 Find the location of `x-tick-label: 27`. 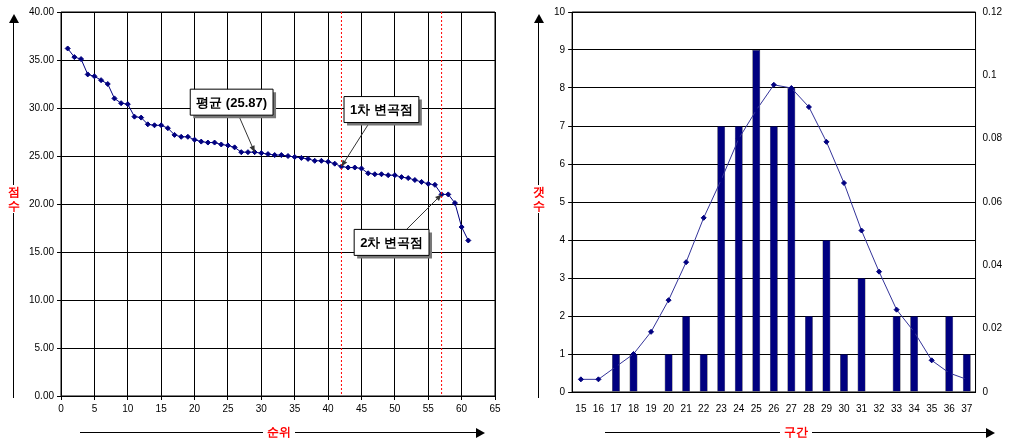

x-tick-label: 27 is located at coordinates (791, 408).